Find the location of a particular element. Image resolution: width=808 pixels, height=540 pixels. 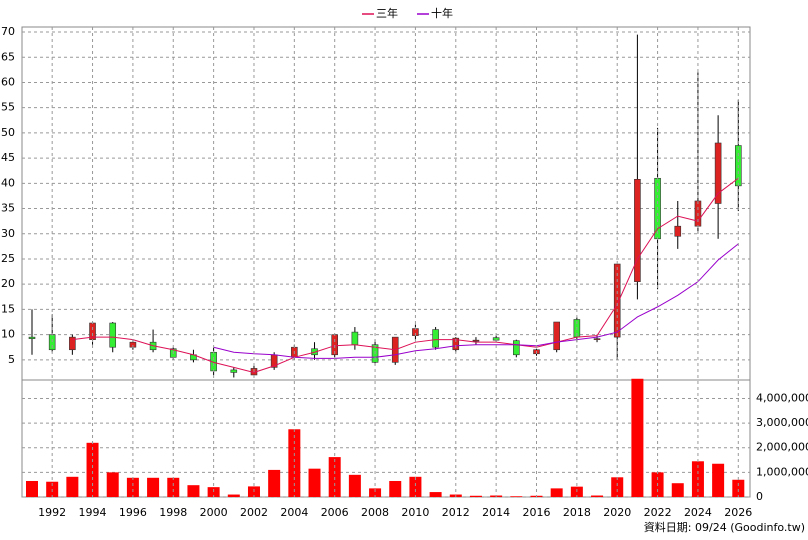

x-tick-label: 1998 is located at coordinates (173, 512).